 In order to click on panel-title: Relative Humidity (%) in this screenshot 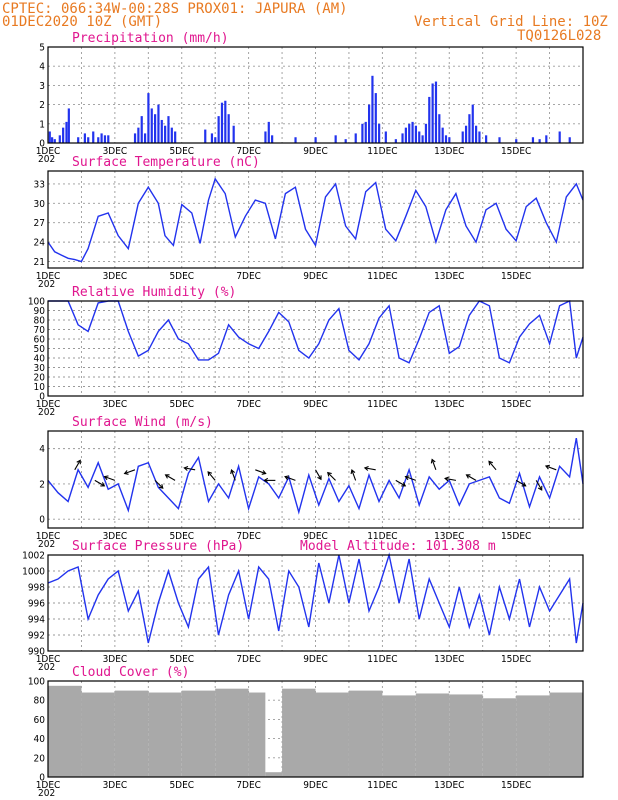, I will do `click(154, 292)`.